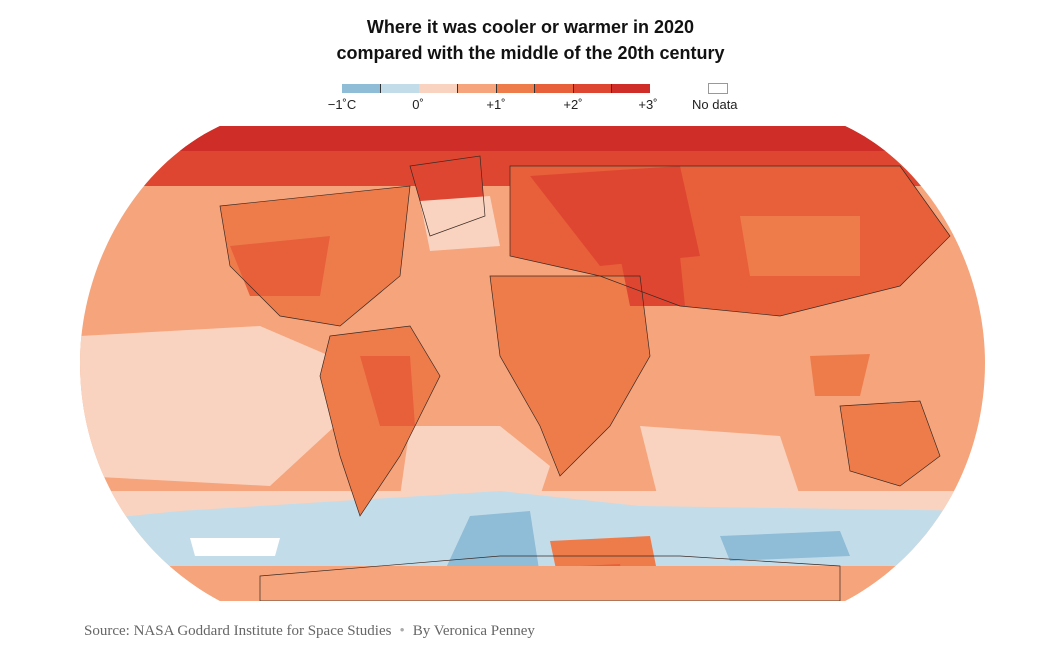 Image resolution: width=1061 pixels, height=660 pixels. I want to click on coastline-south-america, so click(380, 421).